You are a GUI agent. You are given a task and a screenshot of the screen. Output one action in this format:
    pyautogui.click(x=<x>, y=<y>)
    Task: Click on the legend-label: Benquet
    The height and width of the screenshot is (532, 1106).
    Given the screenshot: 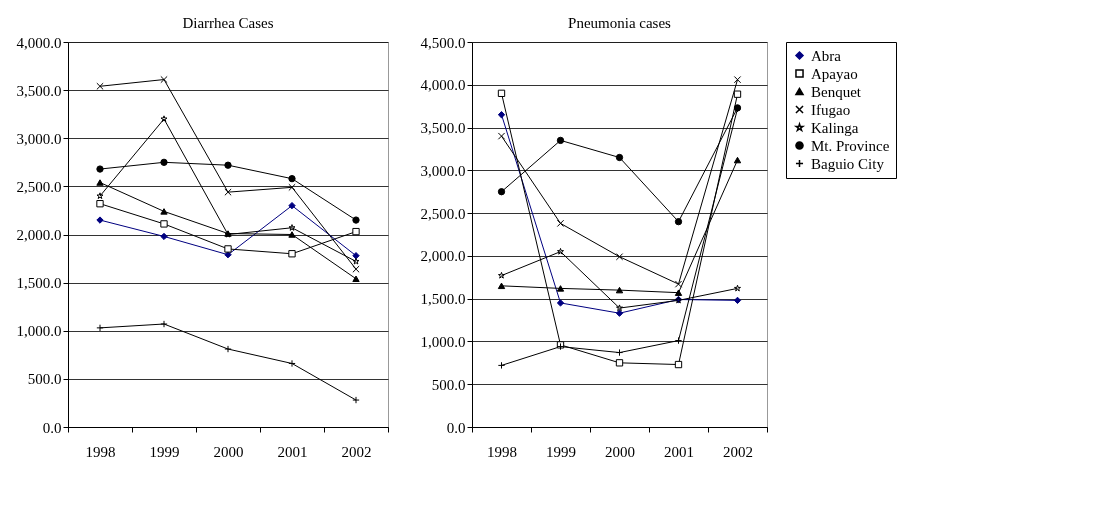 What is the action you would take?
    pyautogui.click(x=836, y=91)
    